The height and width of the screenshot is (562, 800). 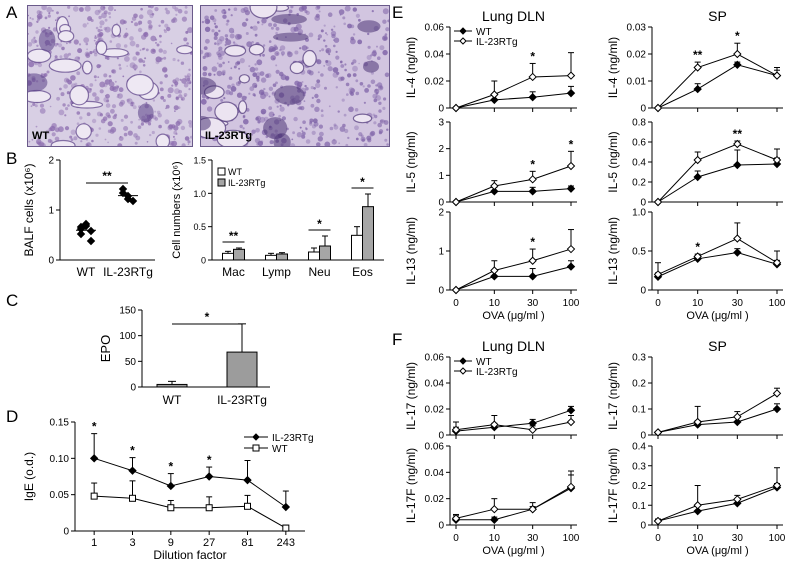 I want to click on chart-c: 0 50 100 150 EPO WT IL-23RTg *, so click(x=184, y=356).